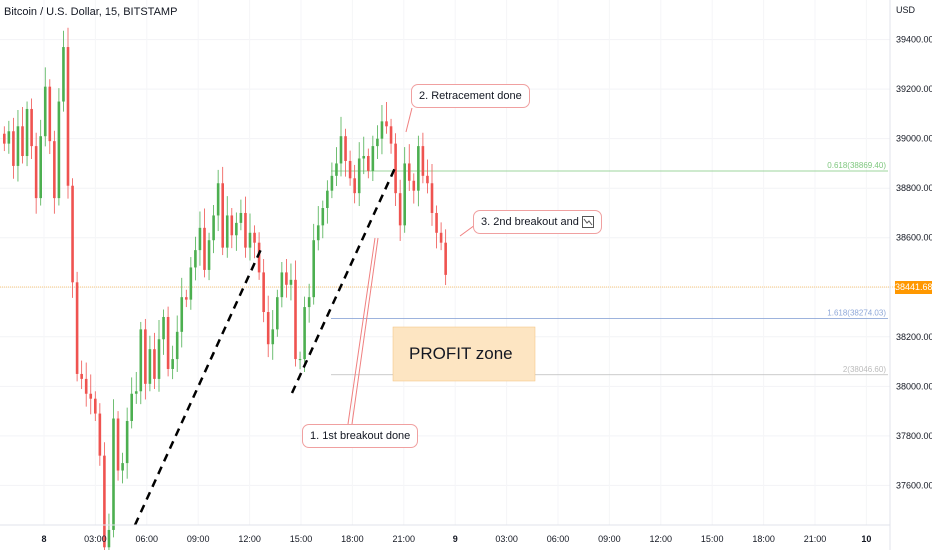 The height and width of the screenshot is (550, 932). What do you see at coordinates (914, 337) in the screenshot?
I see `price-tick-label: 38200.00` at bounding box center [914, 337].